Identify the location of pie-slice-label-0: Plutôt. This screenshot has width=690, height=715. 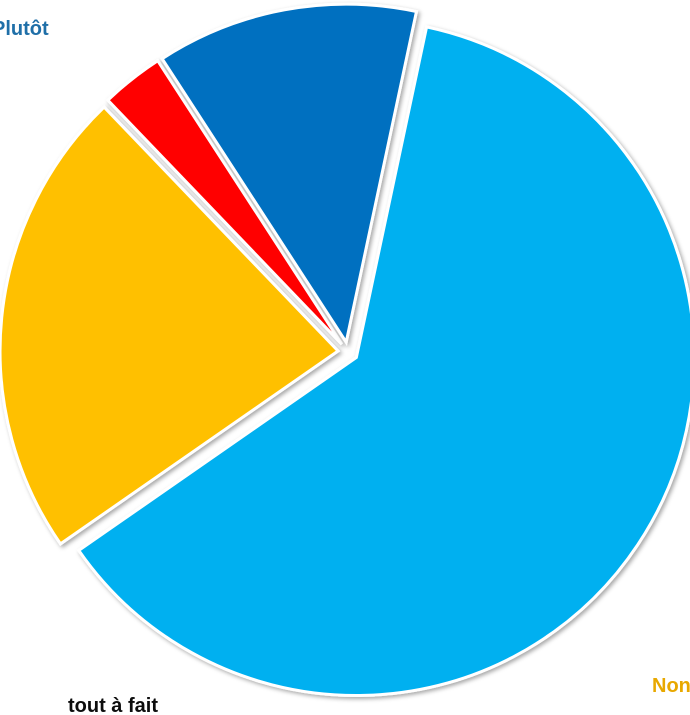
(24, 29).